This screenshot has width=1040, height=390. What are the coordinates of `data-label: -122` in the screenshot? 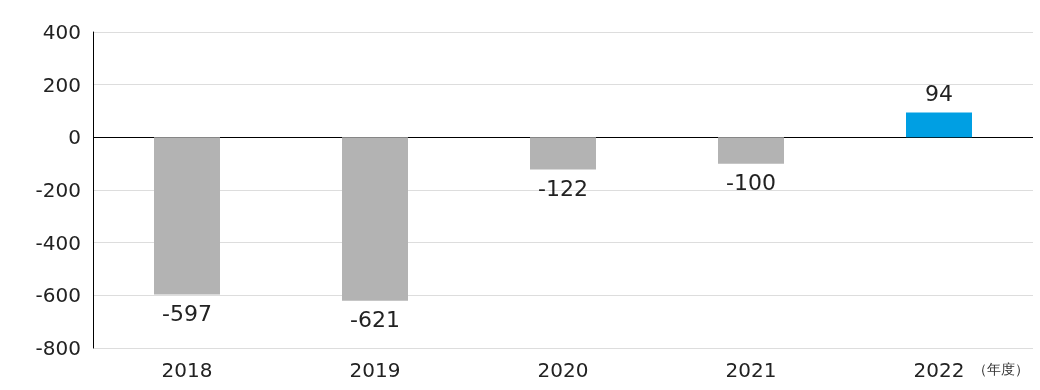 It's located at (563, 188).